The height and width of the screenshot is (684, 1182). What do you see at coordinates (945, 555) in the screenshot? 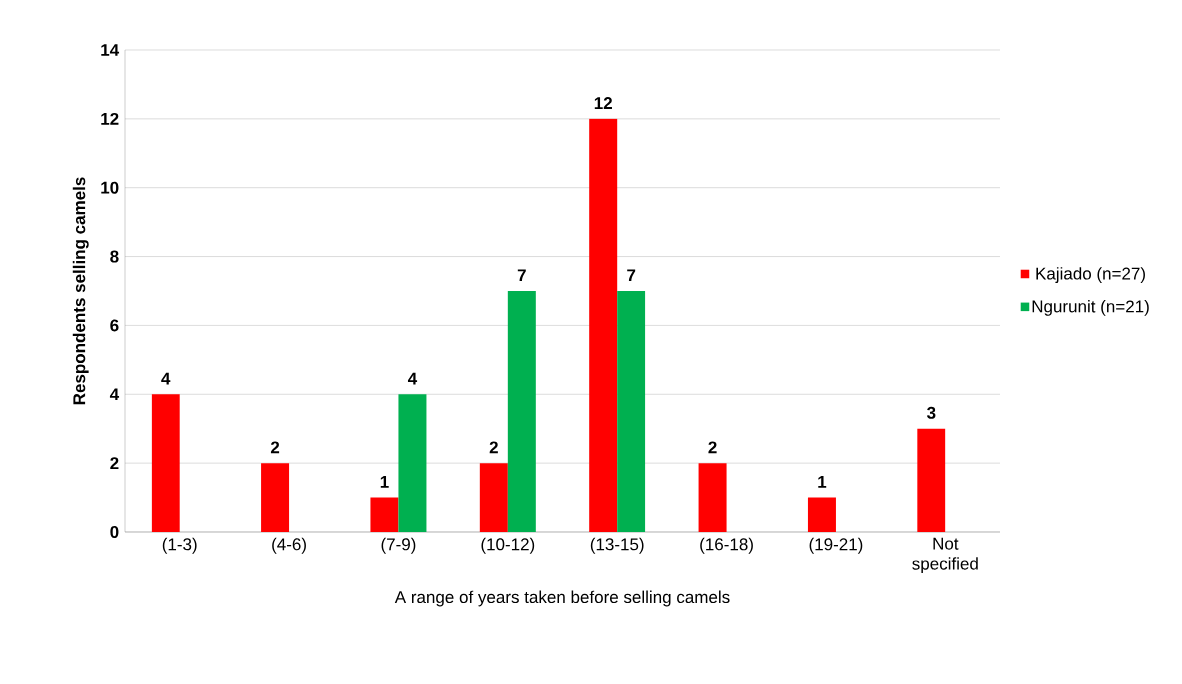
I see `x-tick-label: Not specified` at bounding box center [945, 555].